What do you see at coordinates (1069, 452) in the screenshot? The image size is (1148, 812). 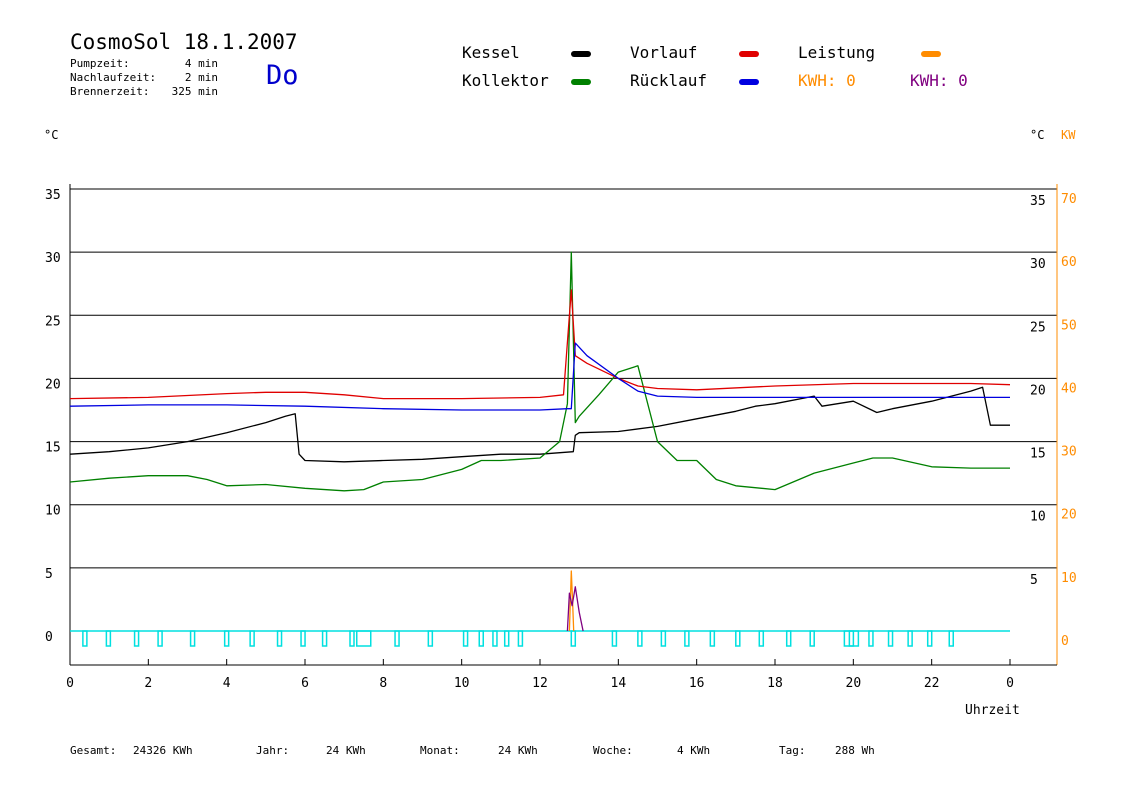 I see `y2-tick-label-30: 30` at bounding box center [1069, 452].